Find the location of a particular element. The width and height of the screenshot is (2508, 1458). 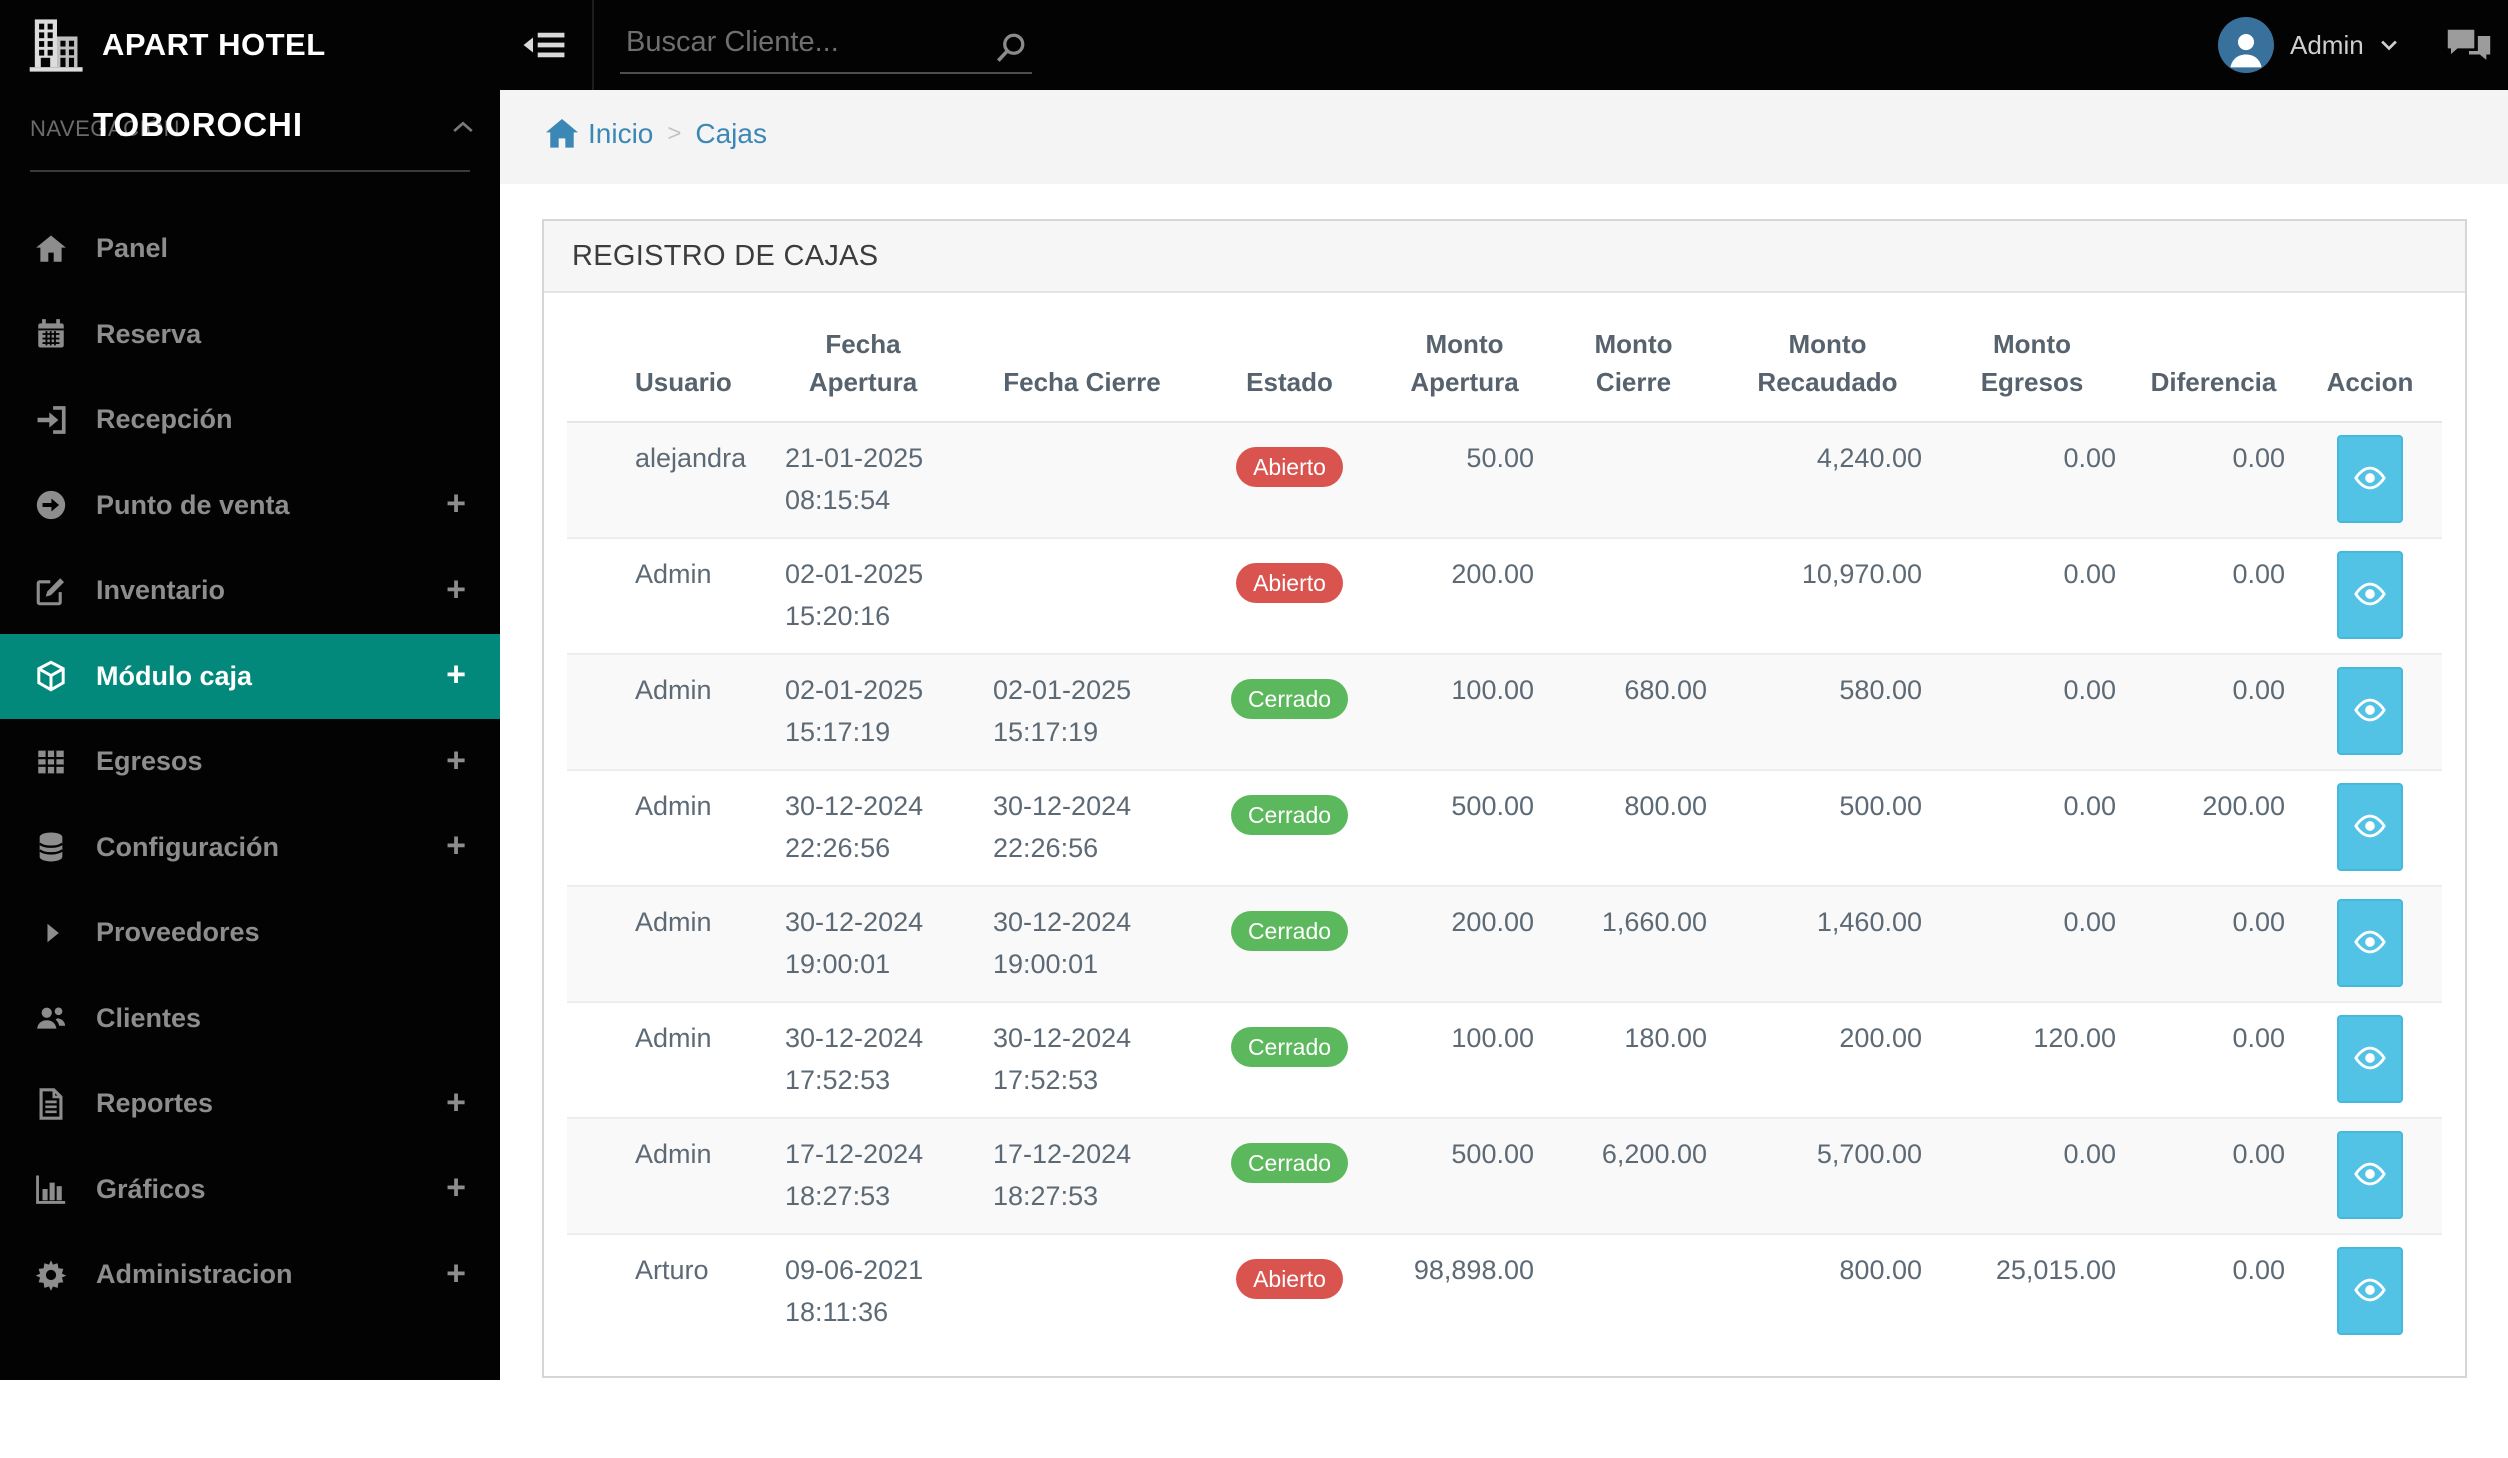

column-header-accion: Accion is located at coordinates (2370, 362).